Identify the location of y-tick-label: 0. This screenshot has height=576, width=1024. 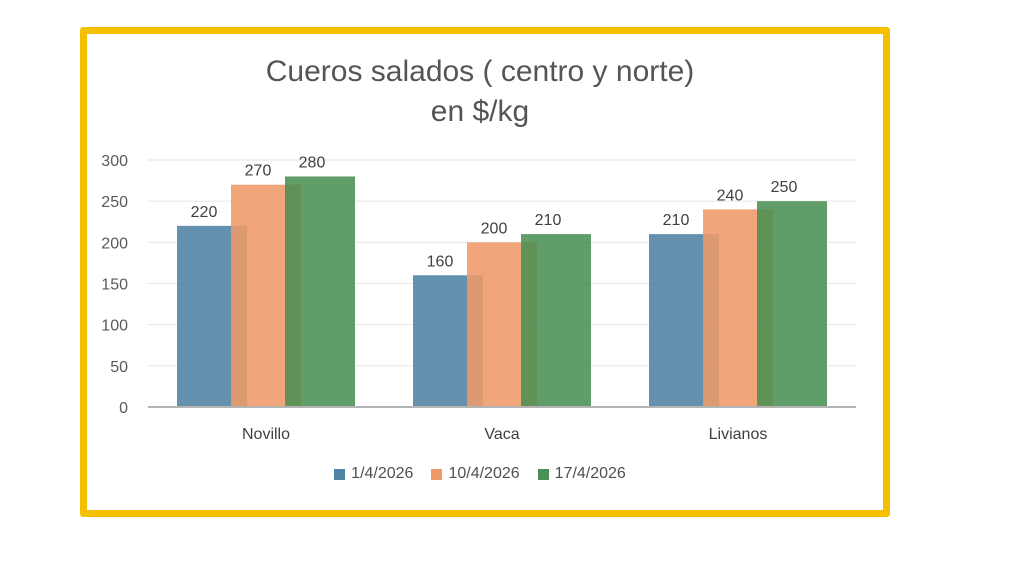
(123, 408).